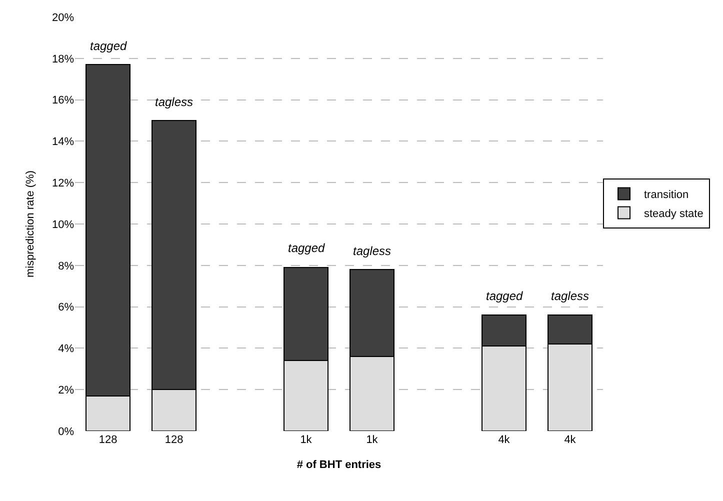  What do you see at coordinates (66, 308) in the screenshot?
I see `y-tick-label: 6%` at bounding box center [66, 308].